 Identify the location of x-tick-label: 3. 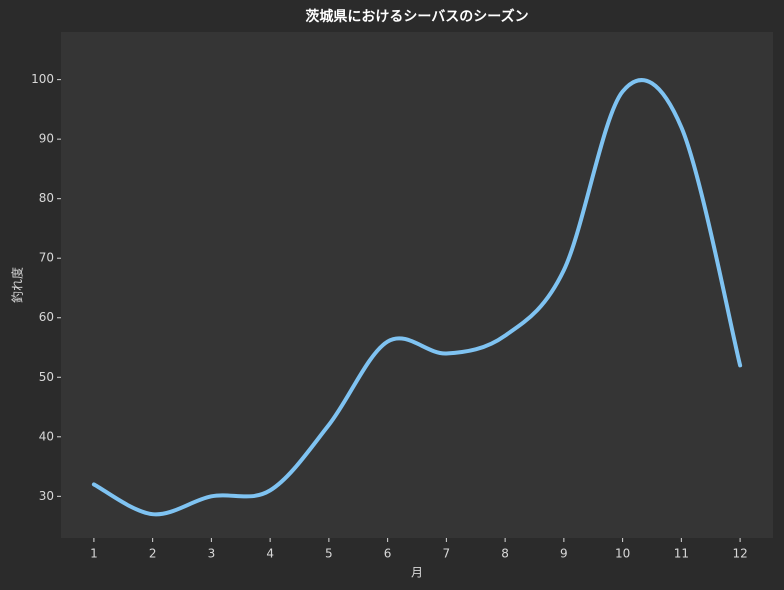
(212, 554).